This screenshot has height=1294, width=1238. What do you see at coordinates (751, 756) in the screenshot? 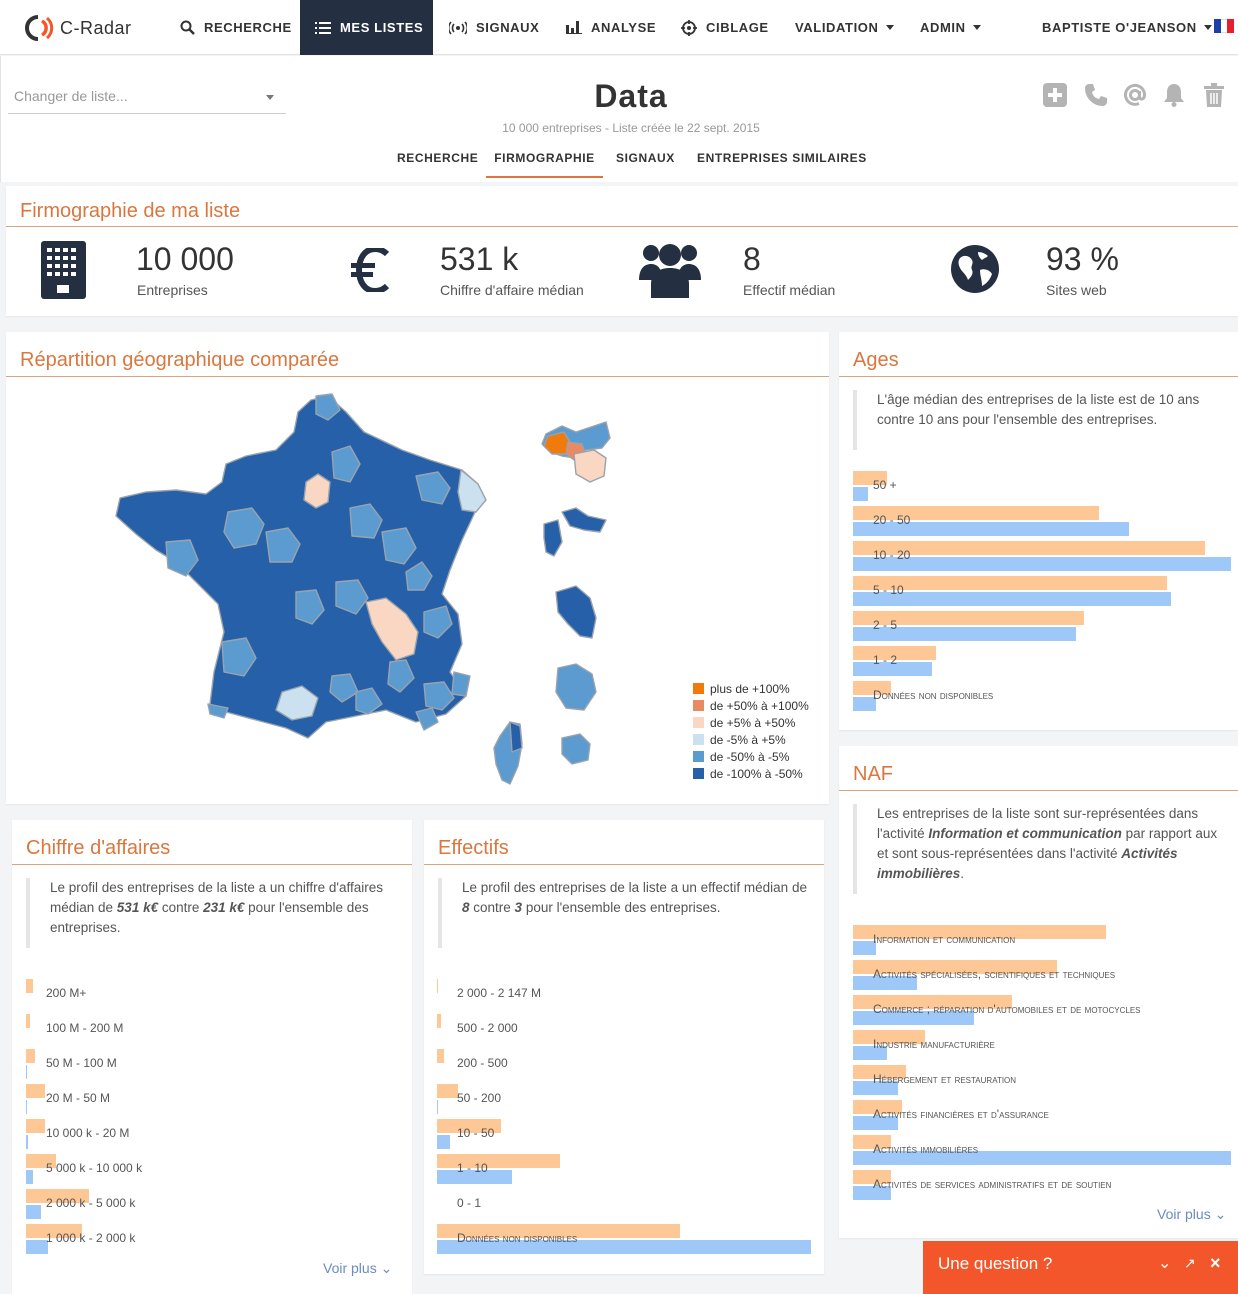
I see `legend-item: de -50% à -5%` at bounding box center [751, 756].